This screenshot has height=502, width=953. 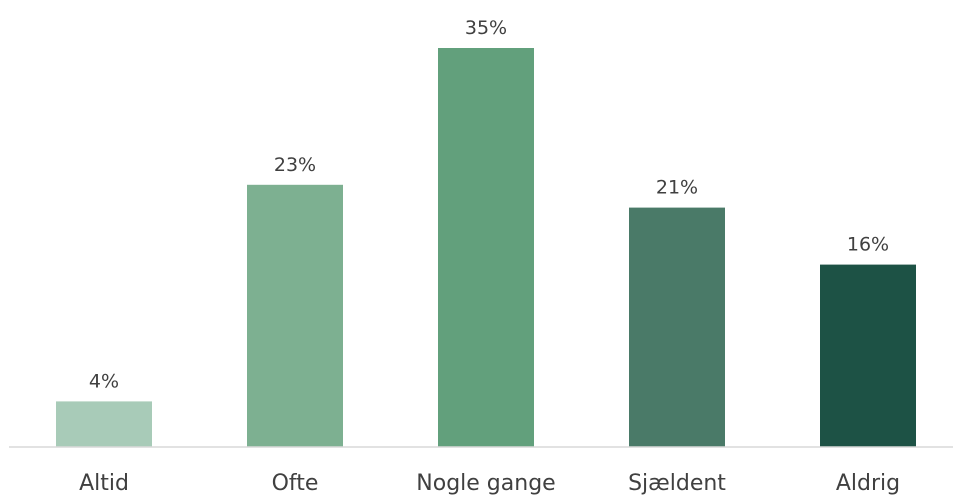 I want to click on value-label-4: 16%, so click(x=868, y=245).